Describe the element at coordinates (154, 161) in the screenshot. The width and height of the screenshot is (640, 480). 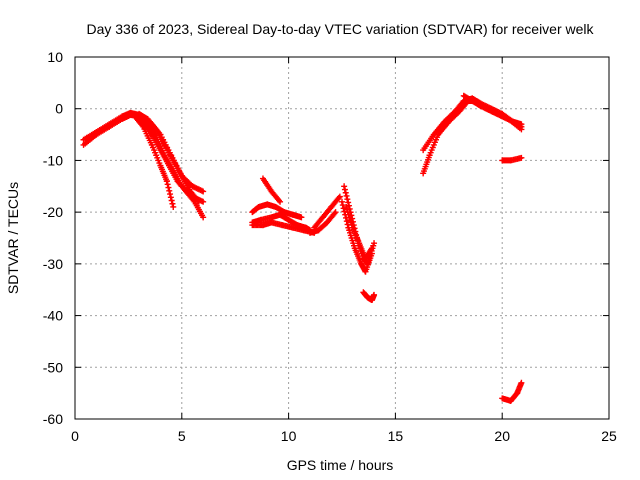
I see `series-arc-1d` at that location.